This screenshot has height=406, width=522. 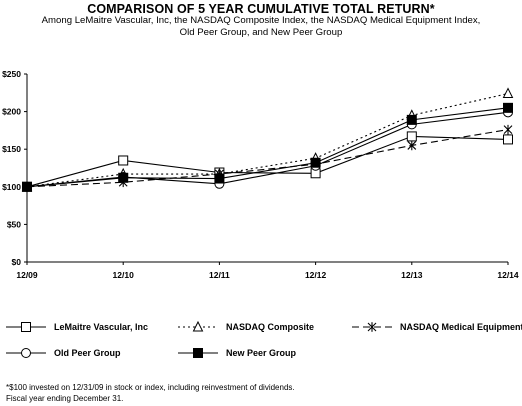 I want to click on legend-marker-new-peer-group, so click(x=198, y=353).